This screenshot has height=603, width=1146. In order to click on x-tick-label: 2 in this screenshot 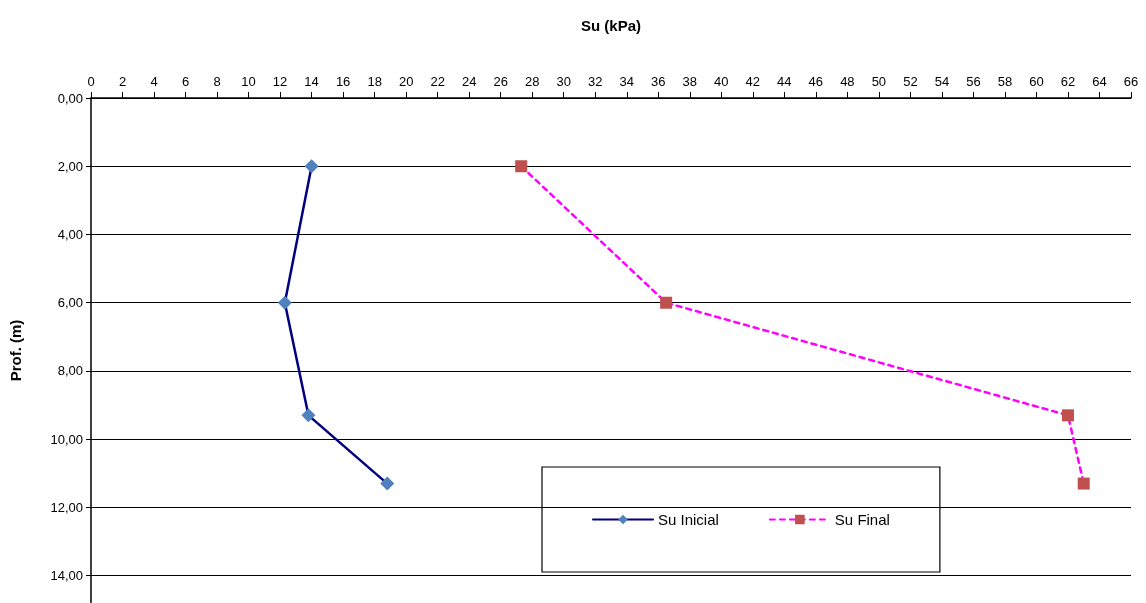, I will do `click(122, 81)`.